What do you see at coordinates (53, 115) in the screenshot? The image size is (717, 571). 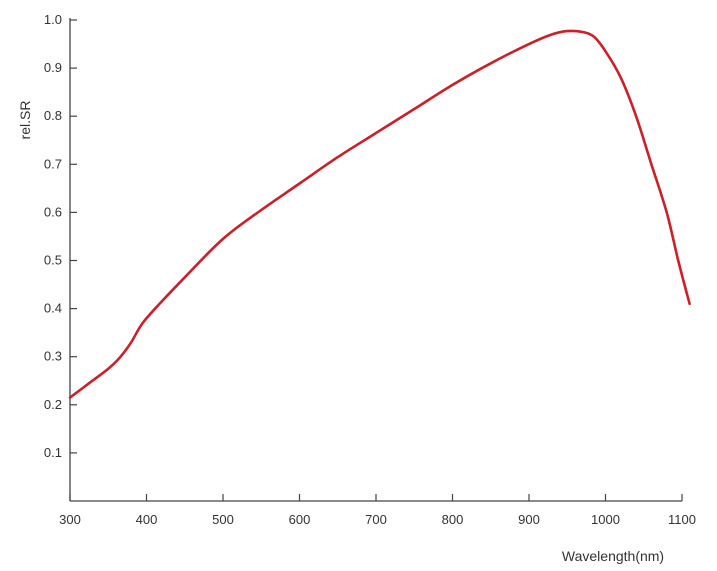 I see `y-tick-label: 0.8` at bounding box center [53, 115].